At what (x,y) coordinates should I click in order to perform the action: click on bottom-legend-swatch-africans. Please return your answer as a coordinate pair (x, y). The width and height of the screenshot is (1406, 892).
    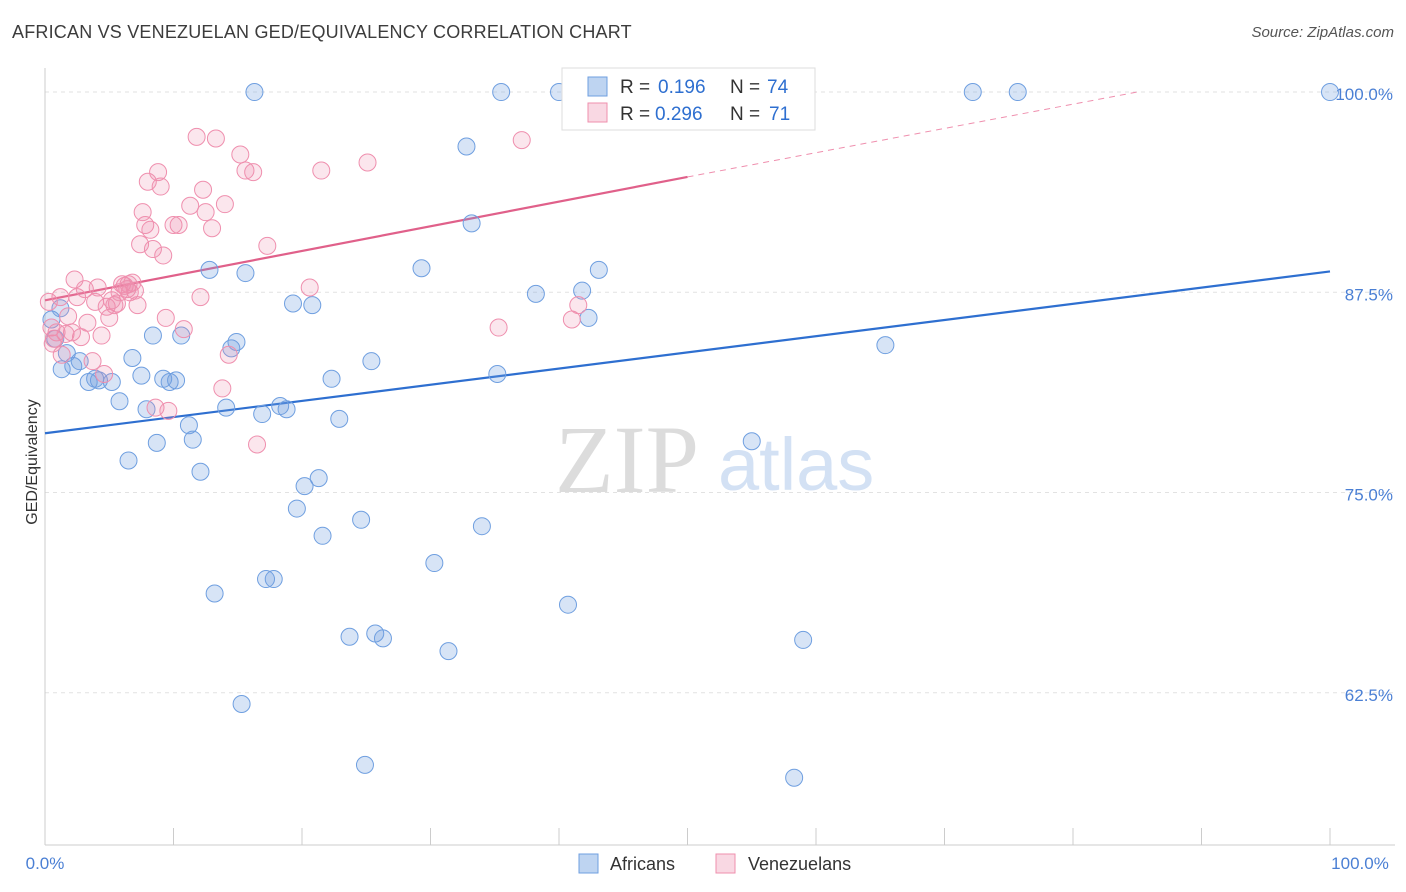
    Looking at the image, I should click on (588, 863).